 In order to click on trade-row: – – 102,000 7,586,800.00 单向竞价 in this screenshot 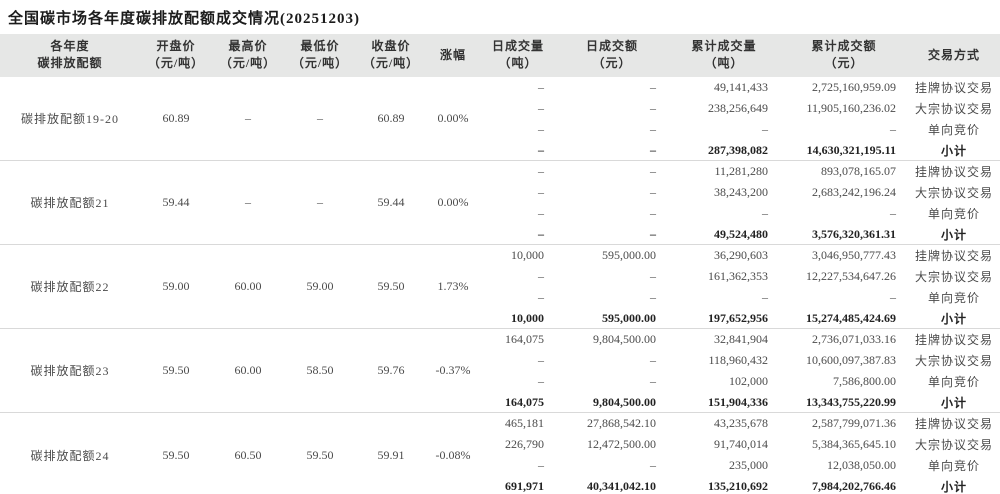, I will do `click(500, 381)`.